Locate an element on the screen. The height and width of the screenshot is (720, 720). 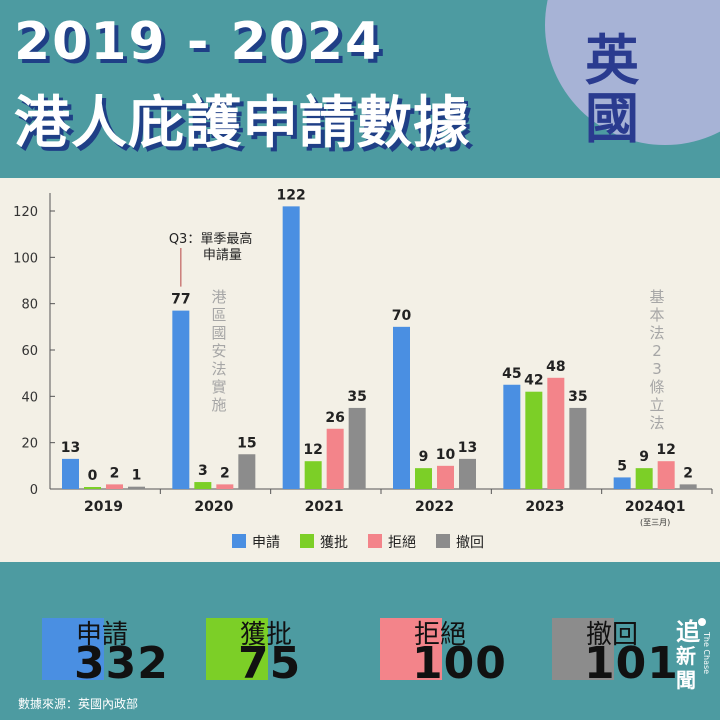
annotation-q3-line1: Q3：單季最高 is located at coordinates (211, 239).